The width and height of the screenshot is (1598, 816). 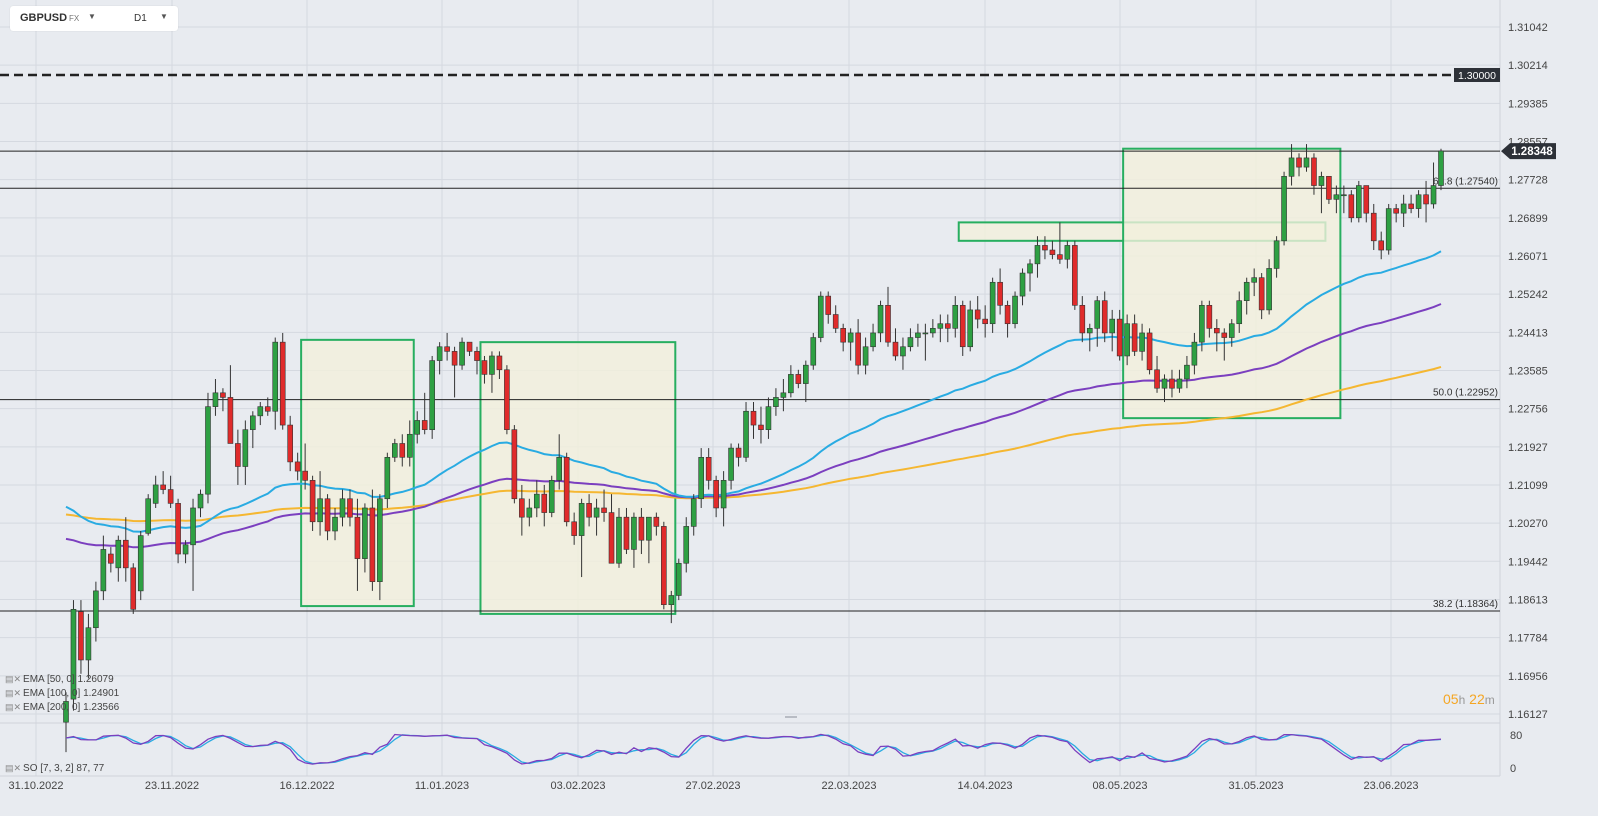 What do you see at coordinates (62, 693) in the screenshot?
I see `legend-ema-100: ▤✕ EMA [100, 0] 1.24901` at bounding box center [62, 693].